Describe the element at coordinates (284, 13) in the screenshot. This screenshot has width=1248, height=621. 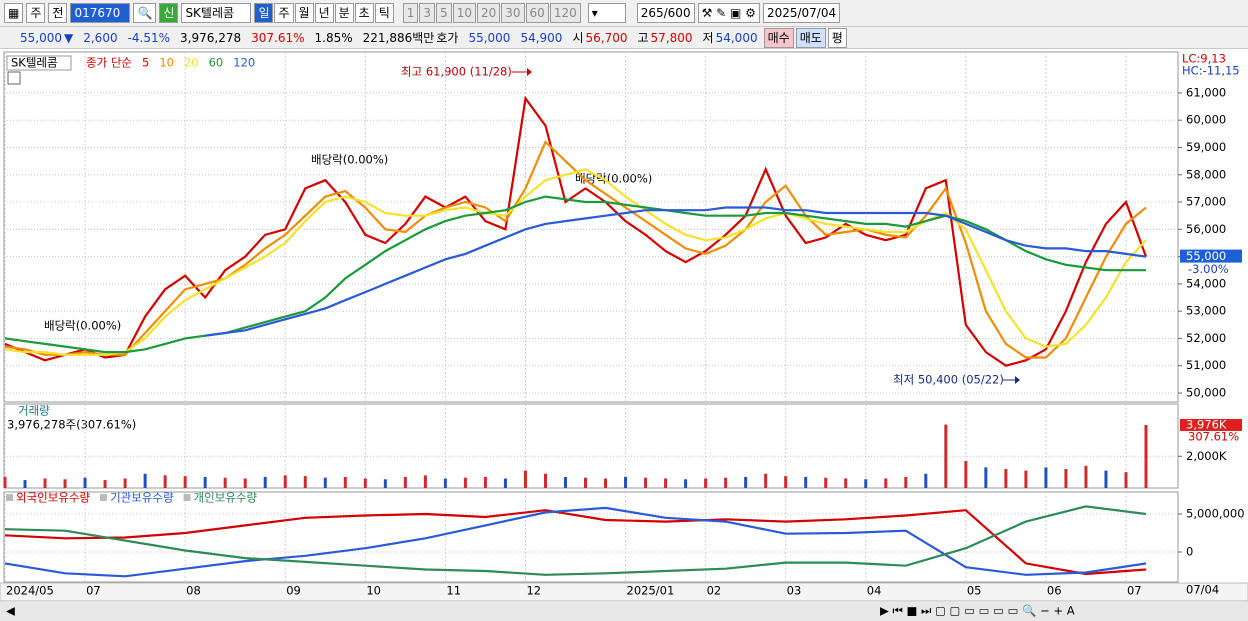
I see `interval-button: 주` at that location.